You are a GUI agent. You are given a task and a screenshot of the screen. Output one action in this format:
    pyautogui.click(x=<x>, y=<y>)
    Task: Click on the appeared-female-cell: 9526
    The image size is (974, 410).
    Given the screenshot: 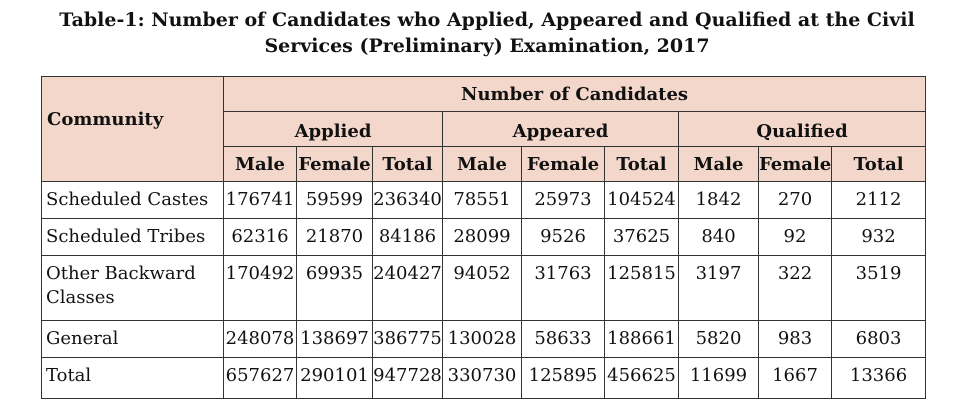 What is the action you would take?
    pyautogui.click(x=563, y=237)
    